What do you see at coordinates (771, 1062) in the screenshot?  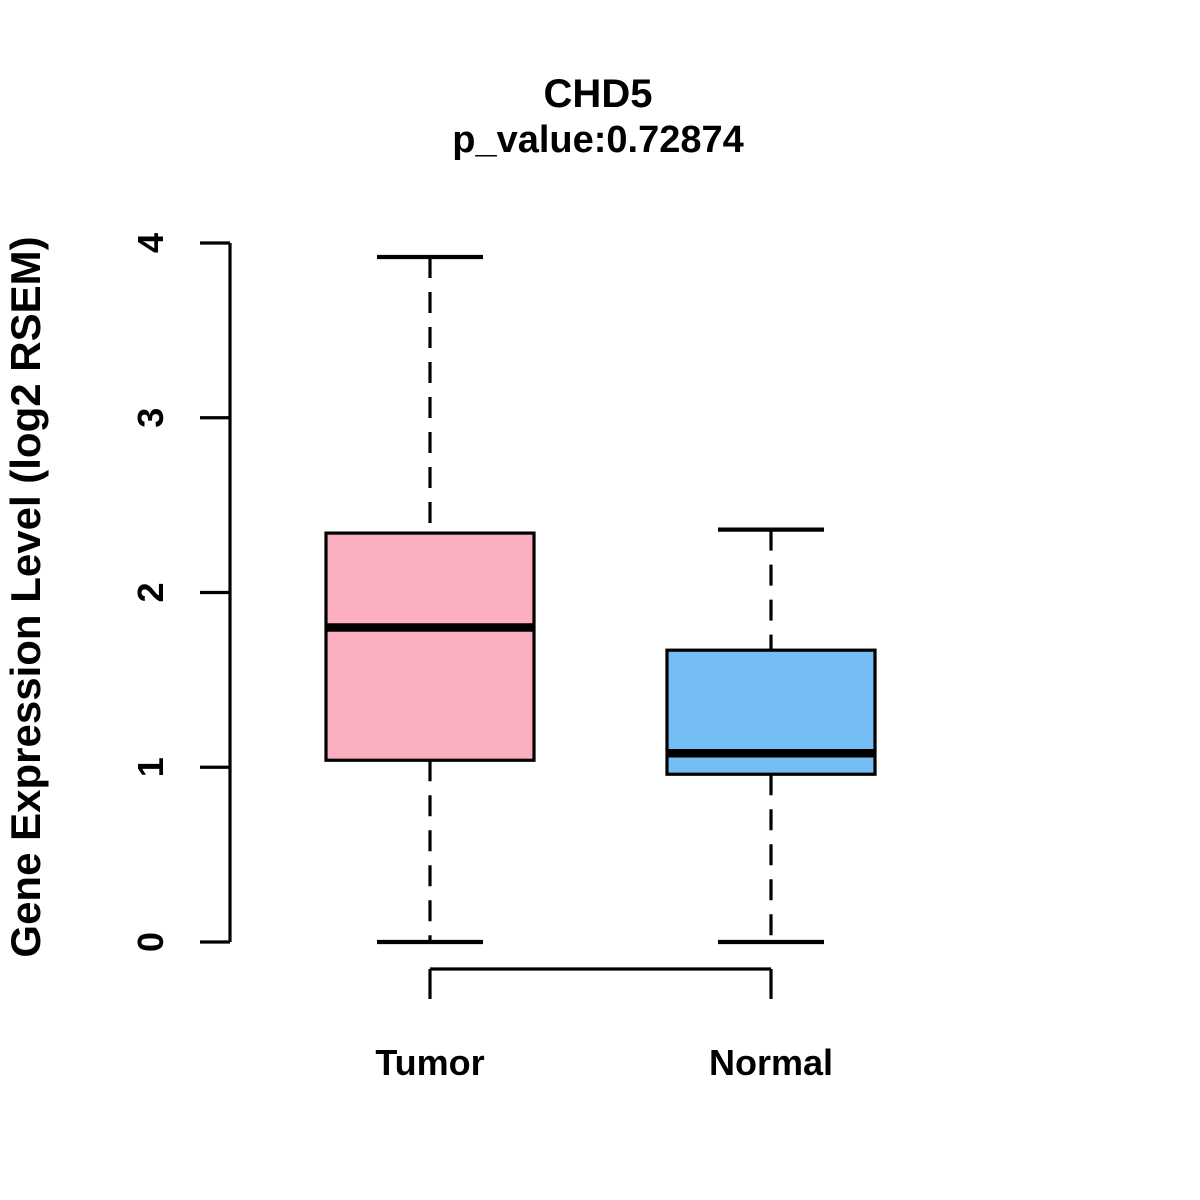 I see `category-label-normal: Normal` at bounding box center [771, 1062].